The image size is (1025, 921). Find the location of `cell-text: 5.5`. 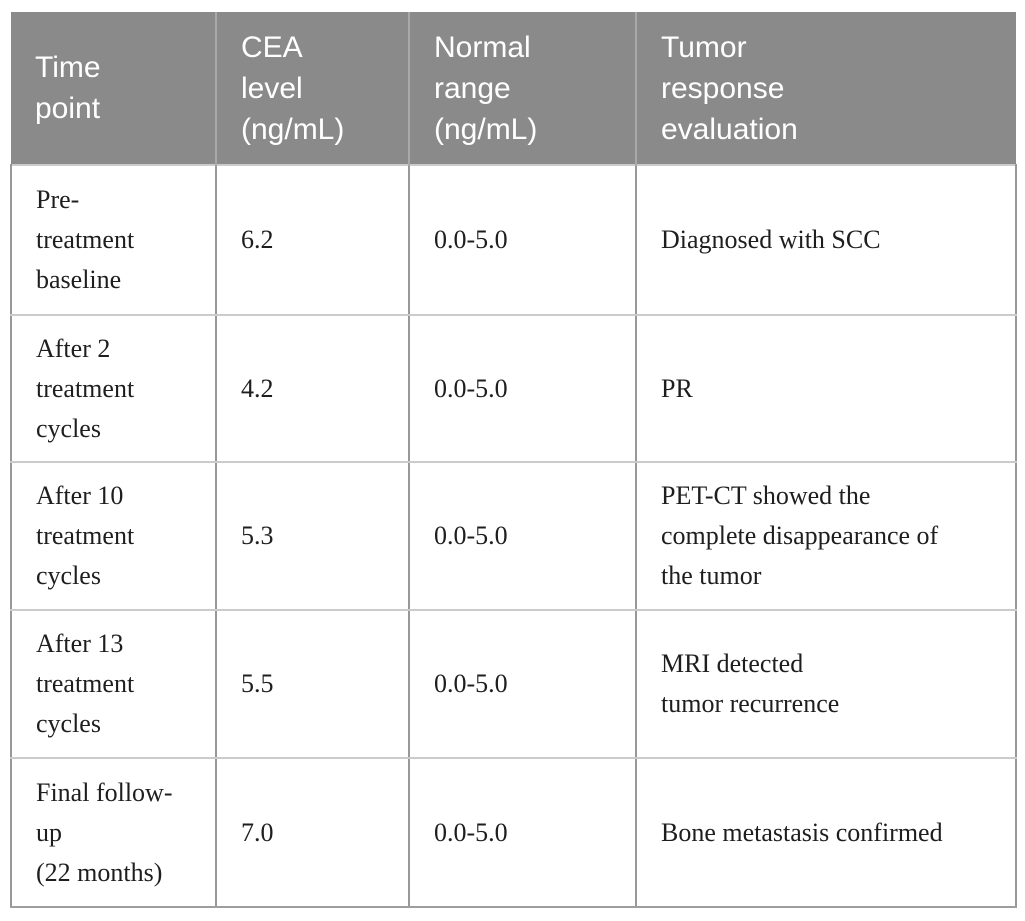

cell-text: 5.5 is located at coordinates (257, 683).